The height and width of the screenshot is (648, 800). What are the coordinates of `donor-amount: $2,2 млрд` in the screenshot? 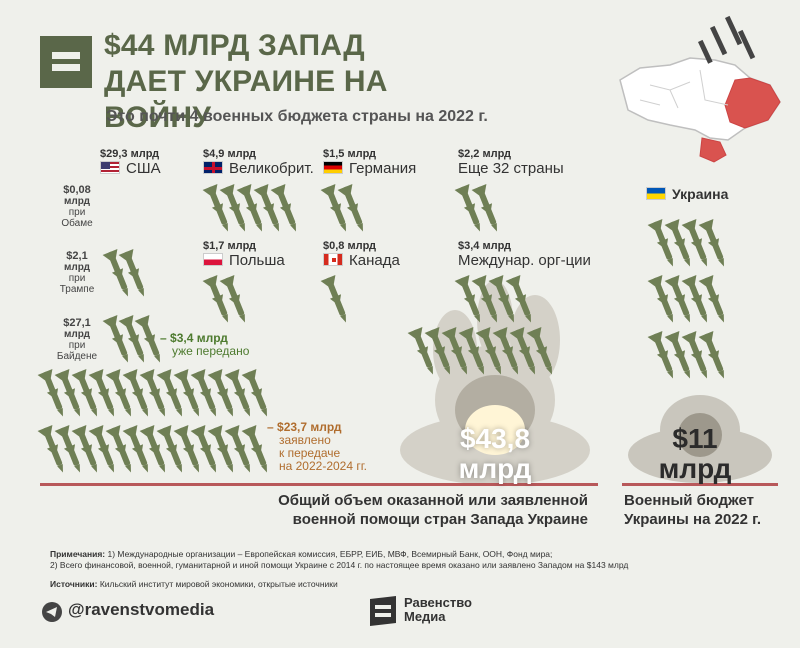 It's located at (485, 154).